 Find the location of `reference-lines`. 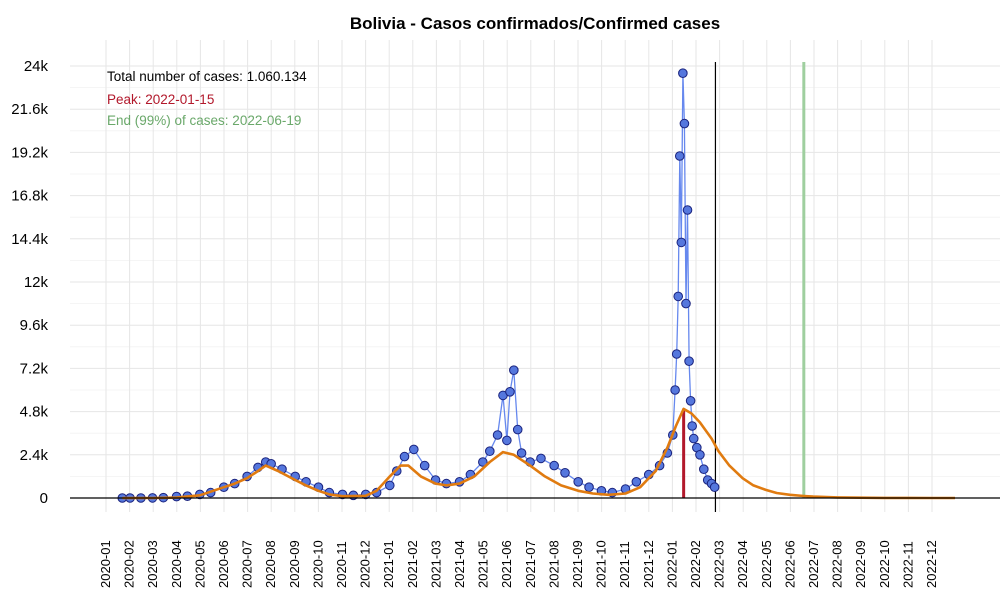

reference-lines is located at coordinates (744, 287).